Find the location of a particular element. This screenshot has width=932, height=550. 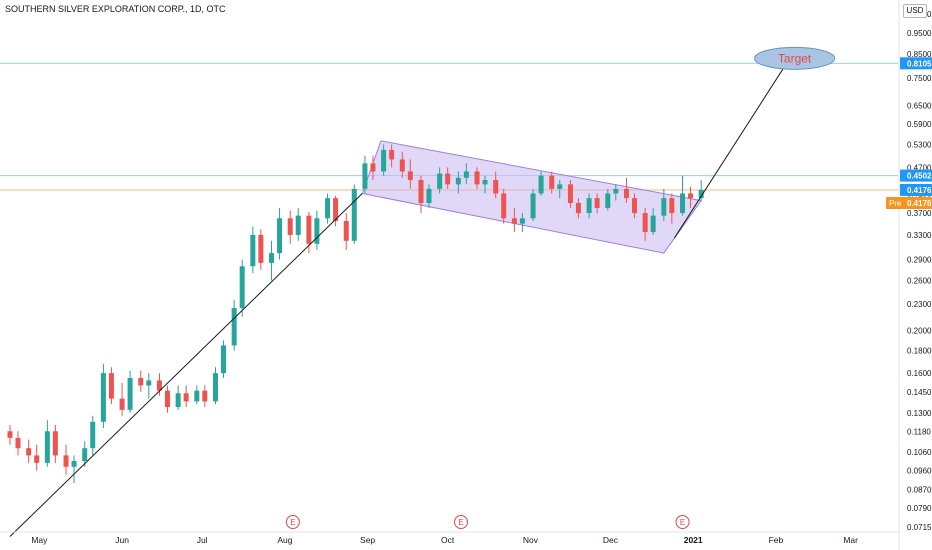

time-axis: May Jun Jul Aug Sep Oct Nov Dec 2021 Feb Mar is located at coordinates (449, 538).